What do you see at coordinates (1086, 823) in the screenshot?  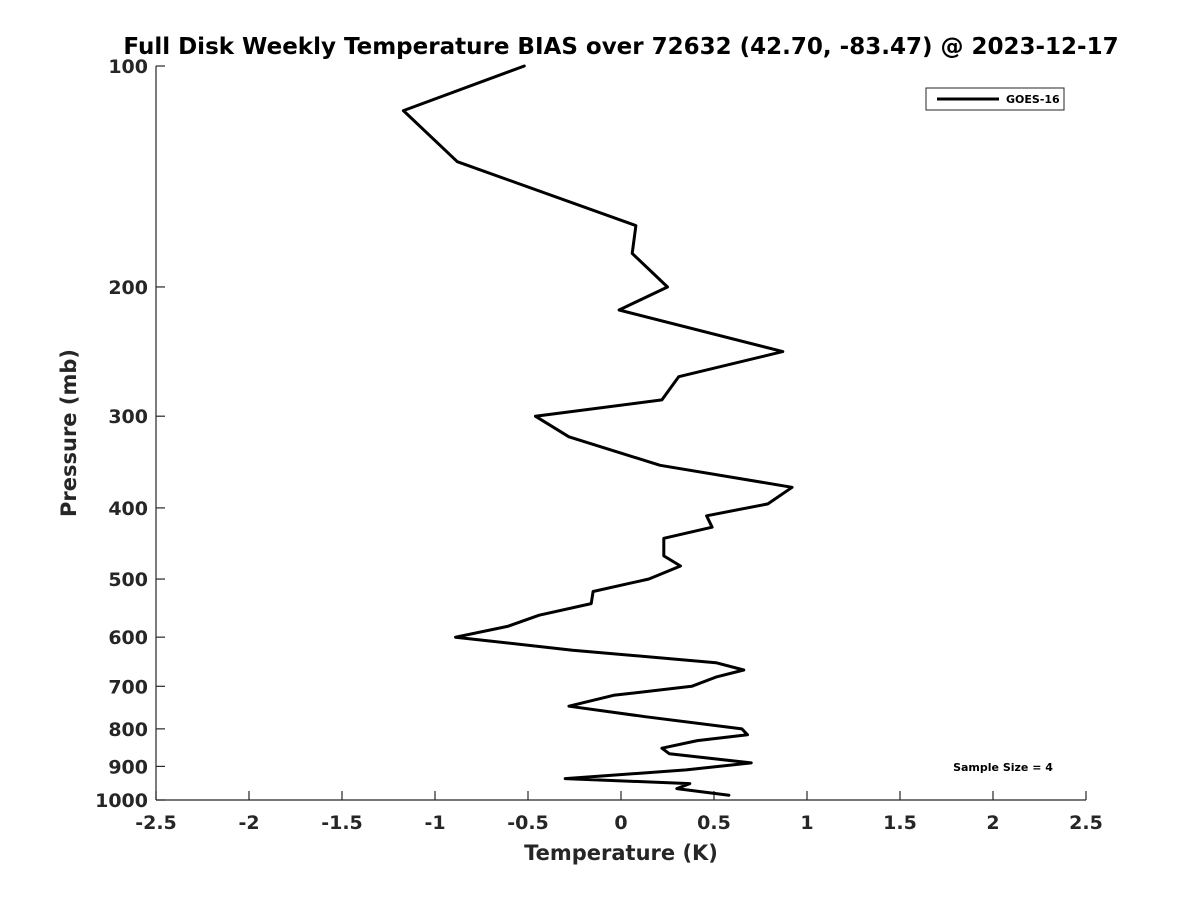 I see `x-tick-label: 2.5` at bounding box center [1086, 823].